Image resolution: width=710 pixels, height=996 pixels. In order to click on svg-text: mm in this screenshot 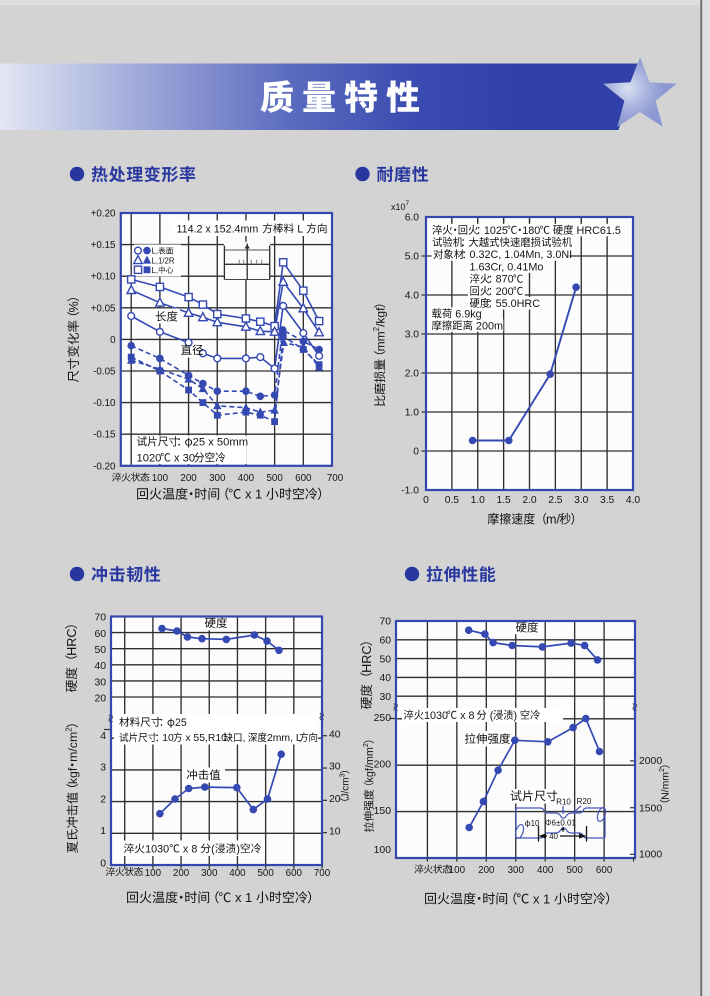, I will do `click(380, 341)`.